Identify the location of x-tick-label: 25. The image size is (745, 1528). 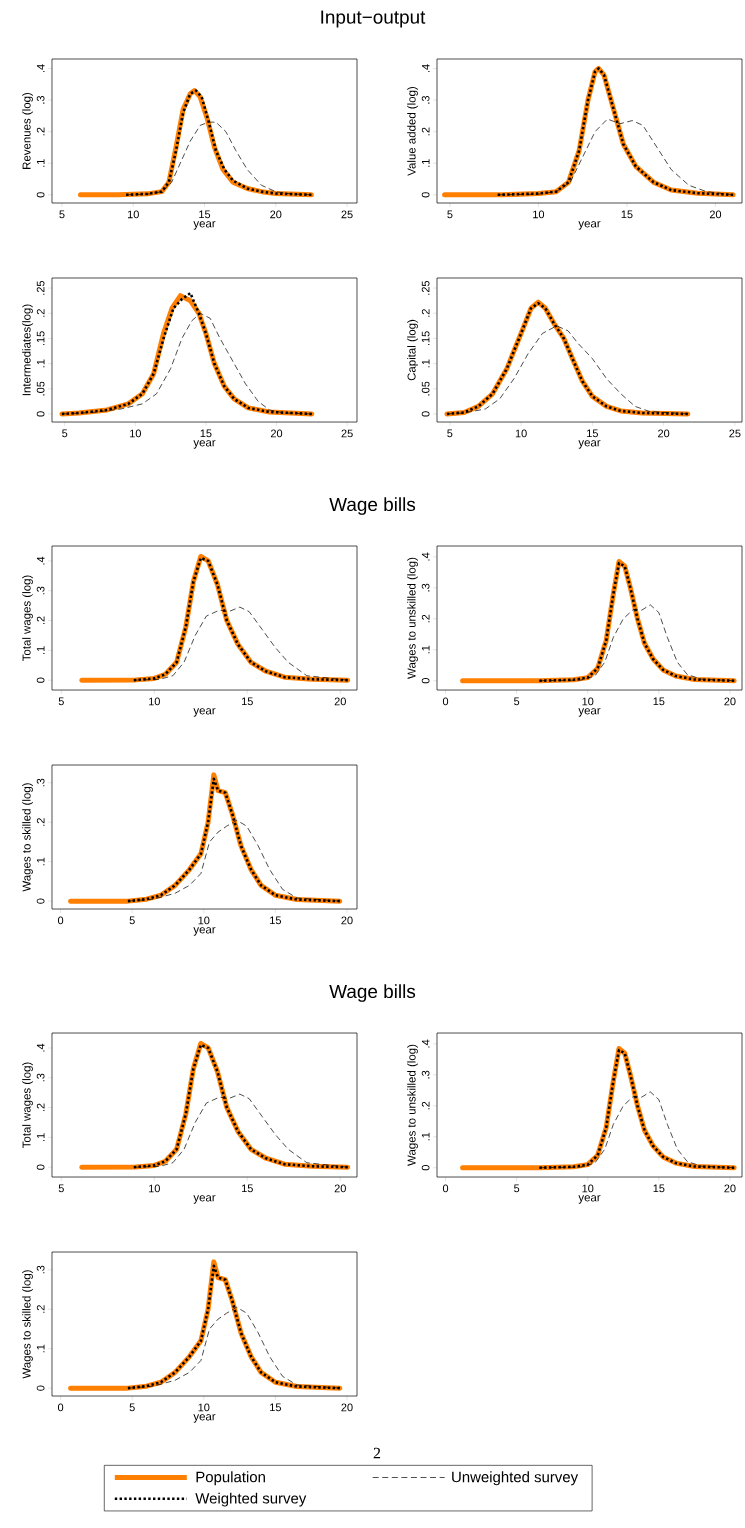
(347, 433).